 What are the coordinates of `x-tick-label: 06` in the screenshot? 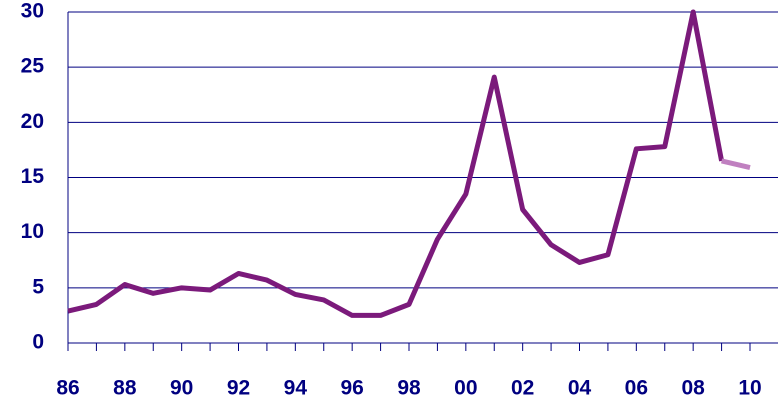 It's located at (636, 388).